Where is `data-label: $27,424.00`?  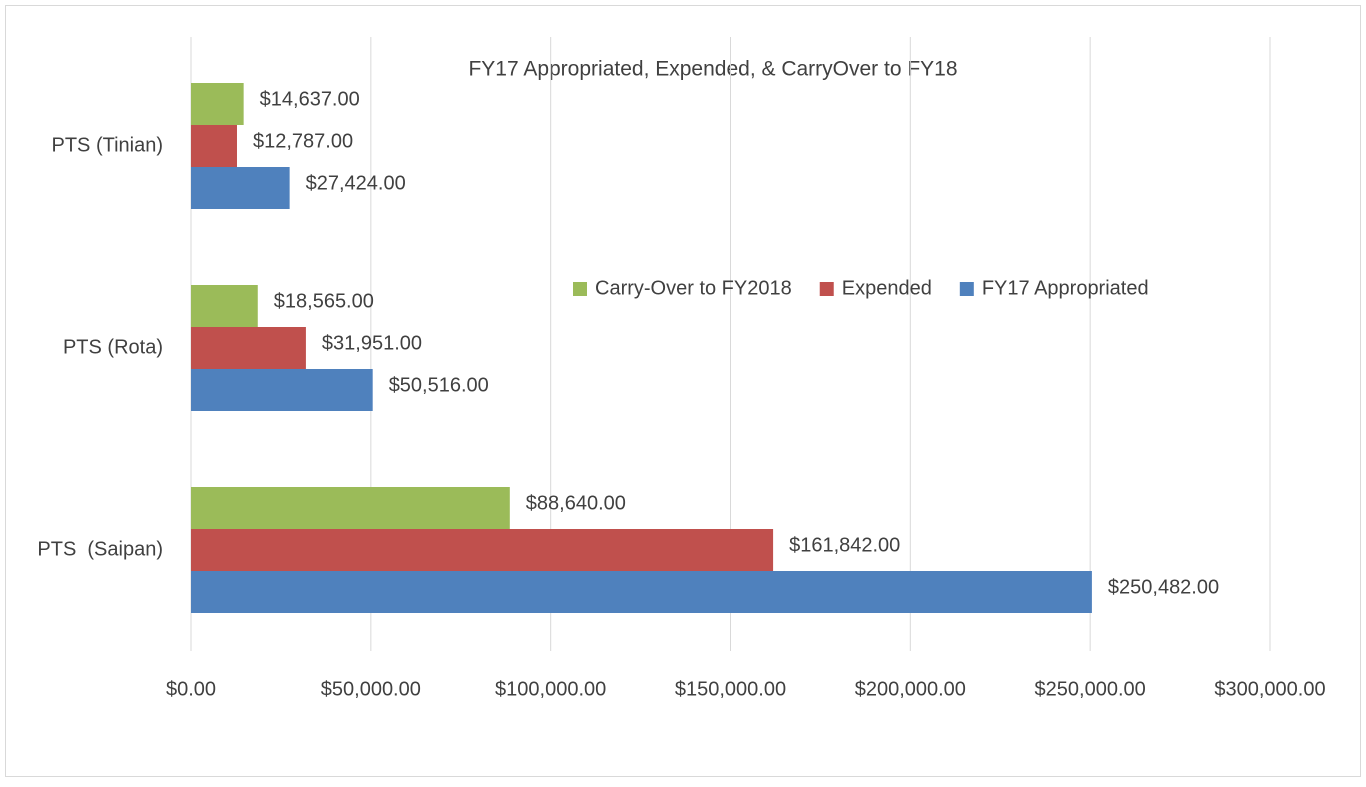
data-label: $27,424.00 is located at coordinates (356, 183).